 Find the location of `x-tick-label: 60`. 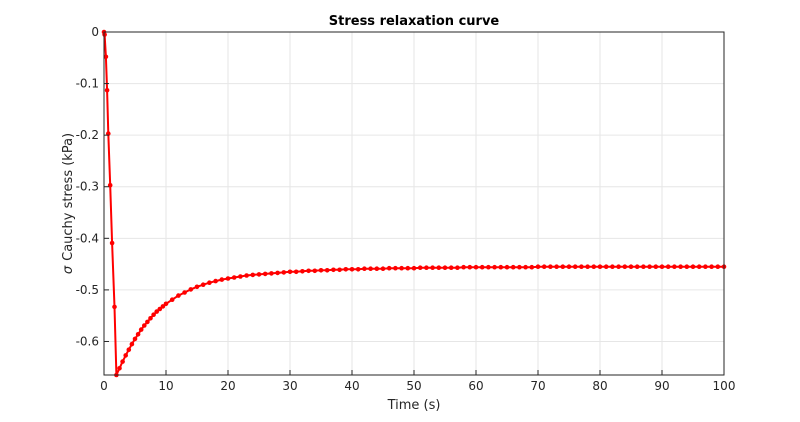

x-tick-label: 60 is located at coordinates (475, 386).